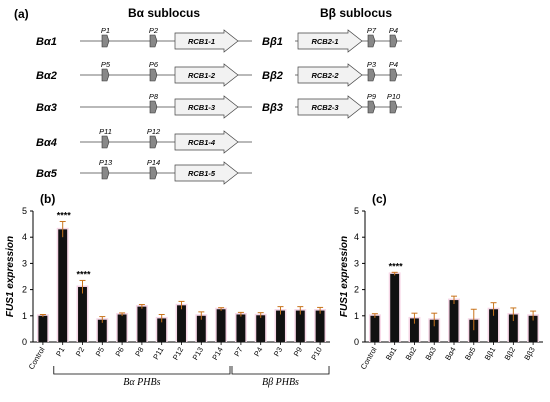 The width and height of the screenshot is (550, 402). What do you see at coordinates (144, 73) in the screenshot?
I see `alpha-row-2: Bα2 P5 P6 RCB1-2` at bounding box center [144, 73].